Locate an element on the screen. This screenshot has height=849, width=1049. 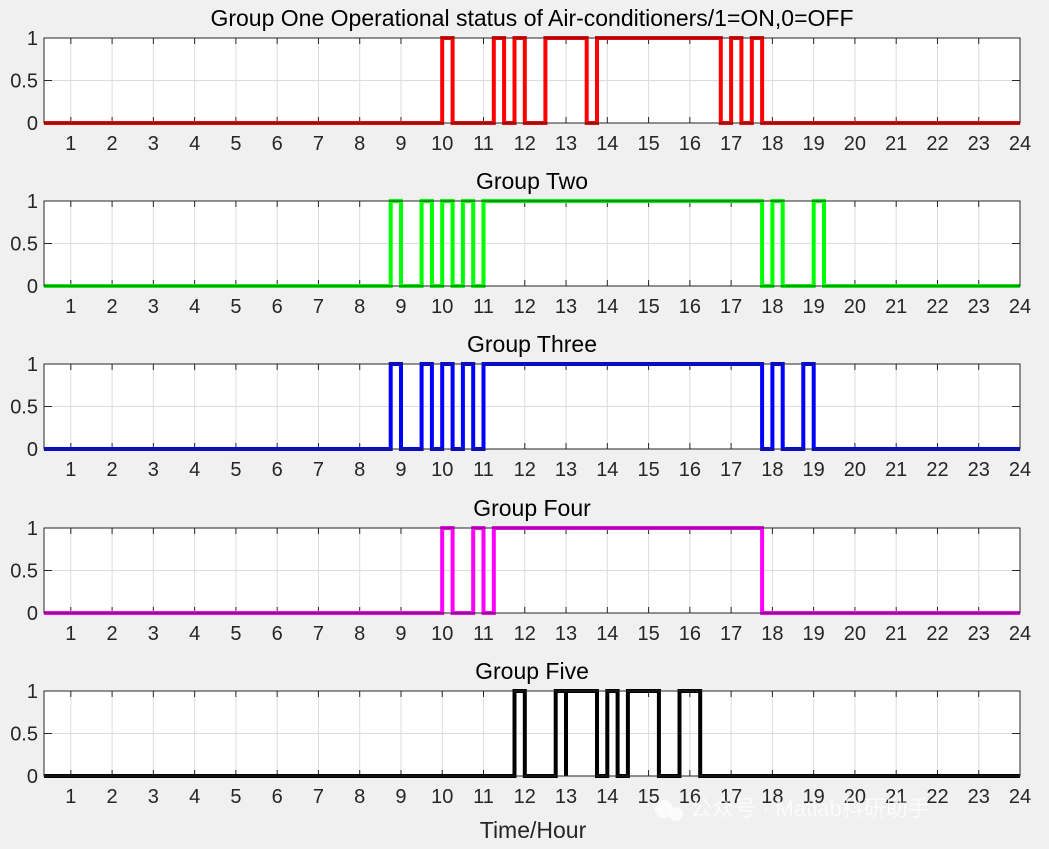
watermark: 公众号 · Matlab科研助手 is located at coordinates (792, 808).